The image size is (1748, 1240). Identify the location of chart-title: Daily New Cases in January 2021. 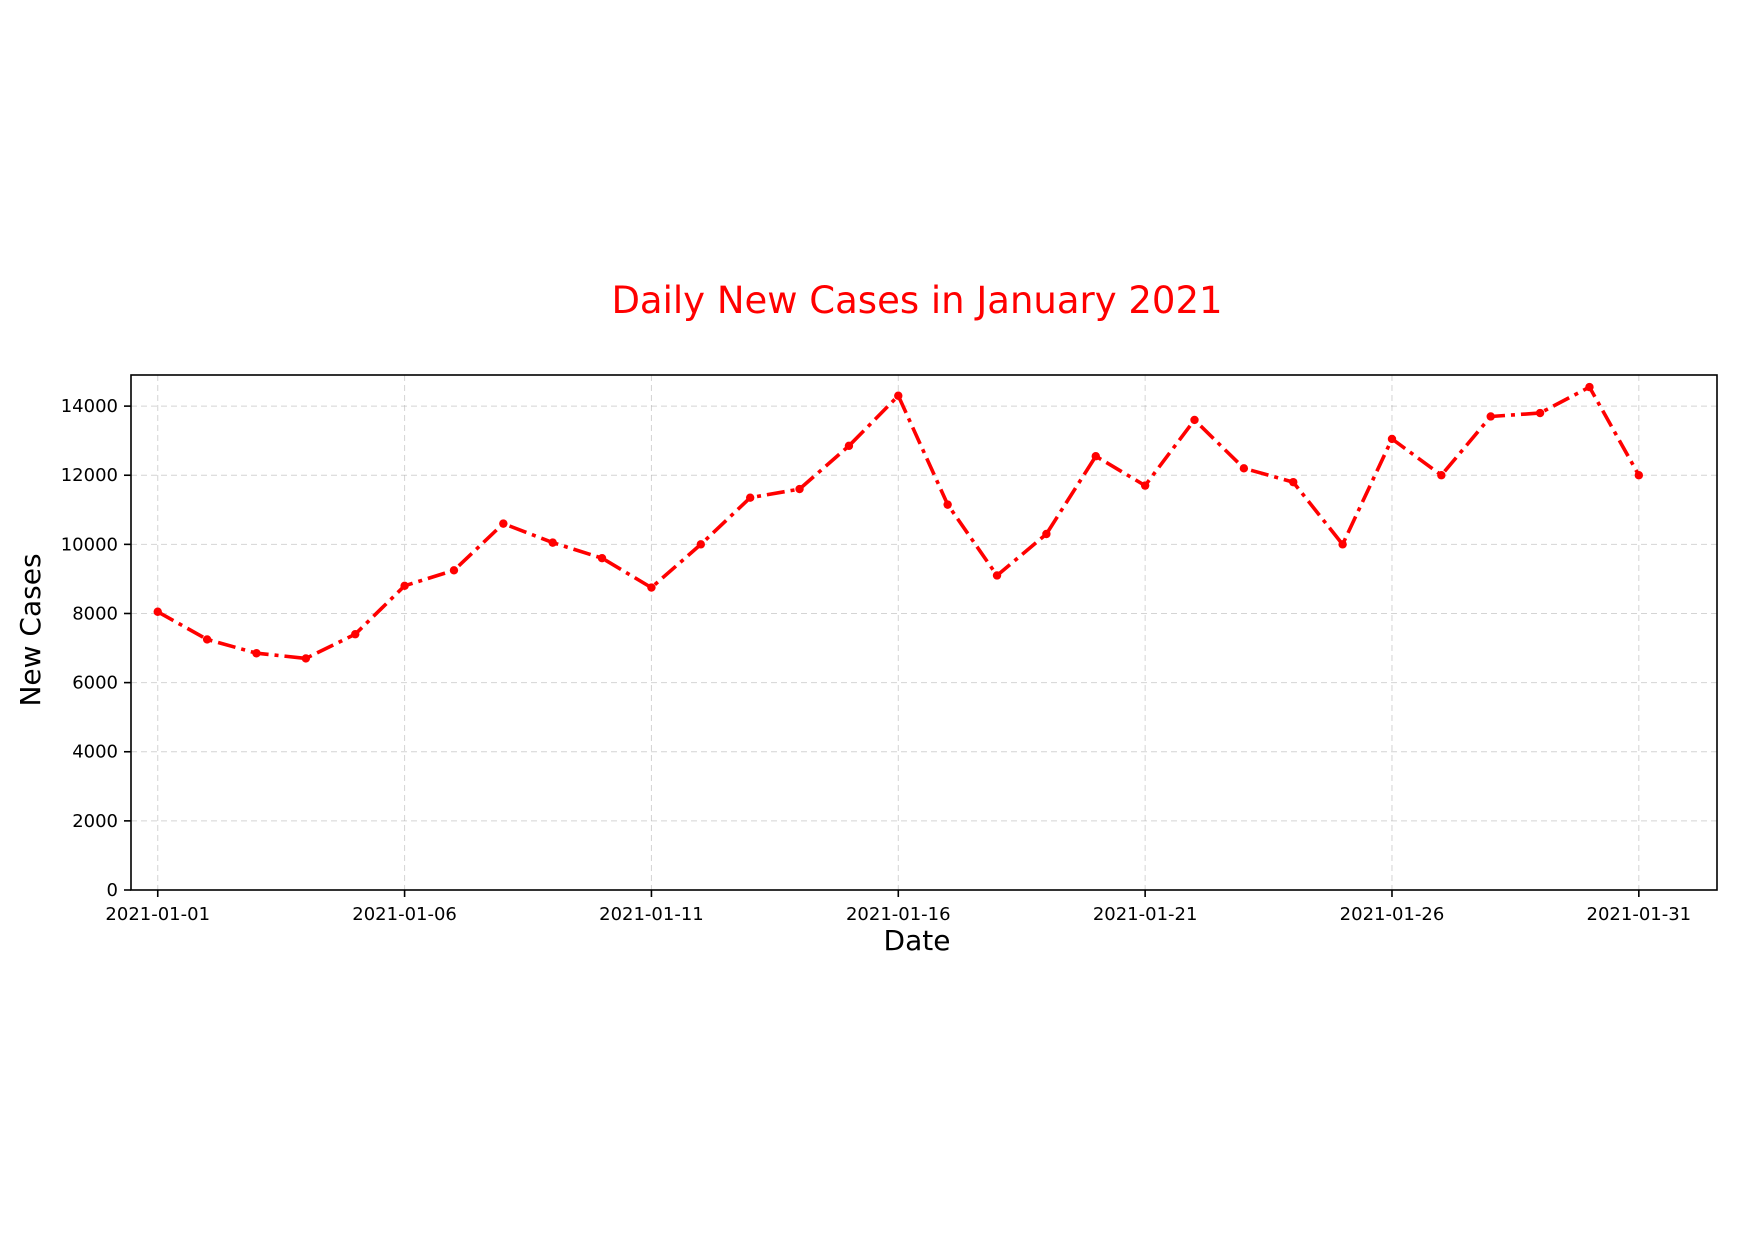
(916, 300).